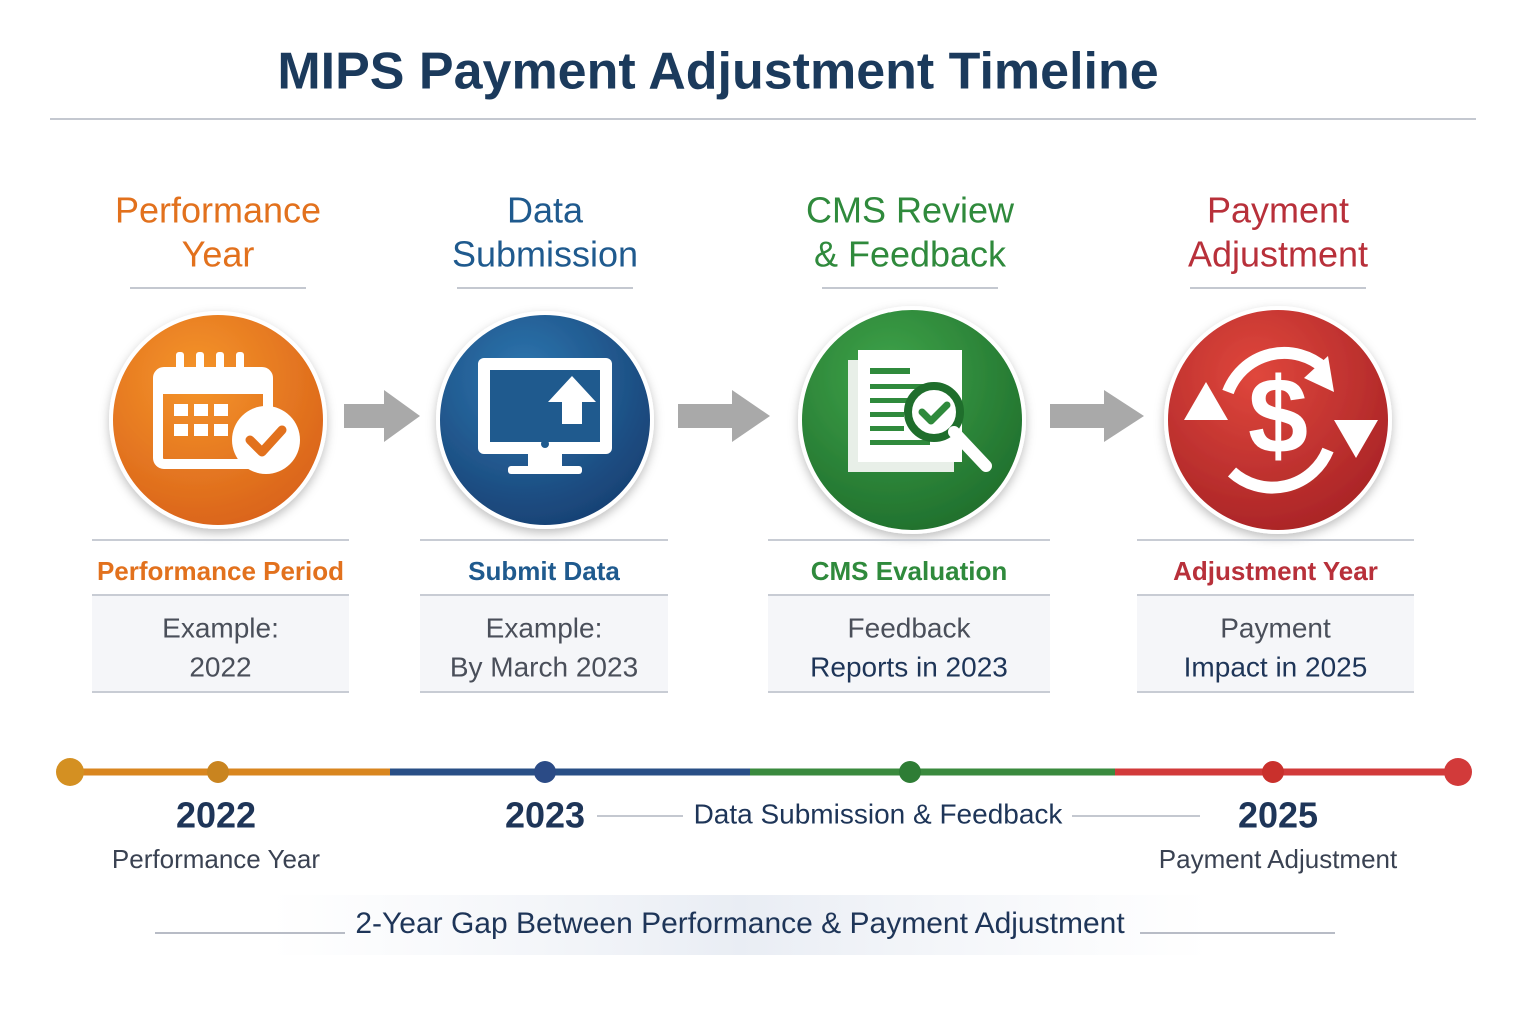 The width and height of the screenshot is (1536, 1024). Describe the element at coordinates (717, 72) in the screenshot. I see `title: MIPS Payment Adjustment Timeline` at that location.